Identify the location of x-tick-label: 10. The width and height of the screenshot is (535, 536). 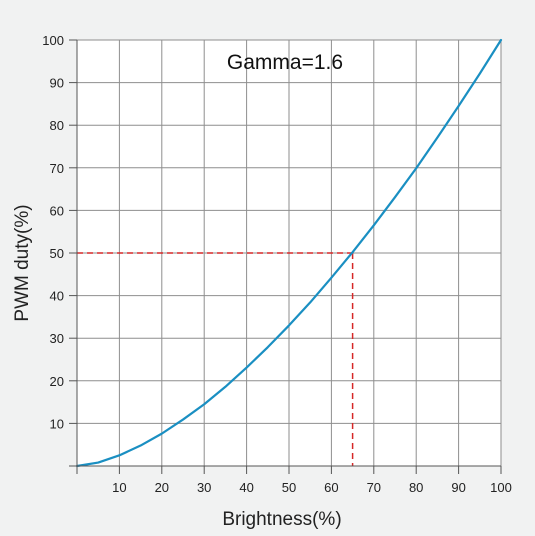
(119, 487).